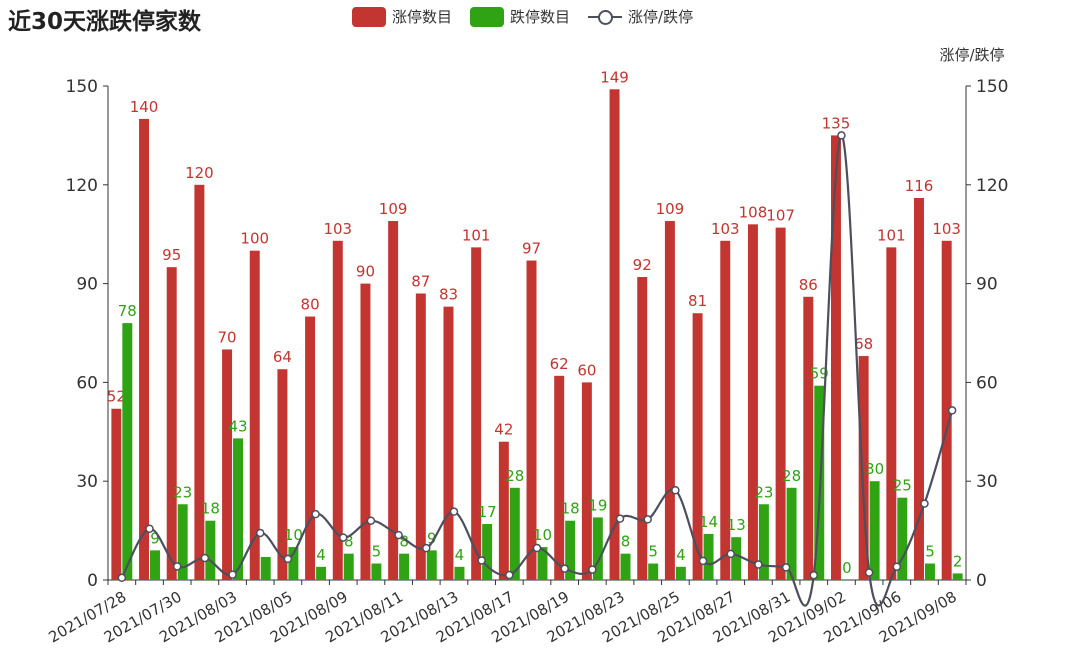 The image size is (1080, 667). Describe the element at coordinates (402, 16) in the screenshot. I see `legend-item-up: 涨停数目` at that location.